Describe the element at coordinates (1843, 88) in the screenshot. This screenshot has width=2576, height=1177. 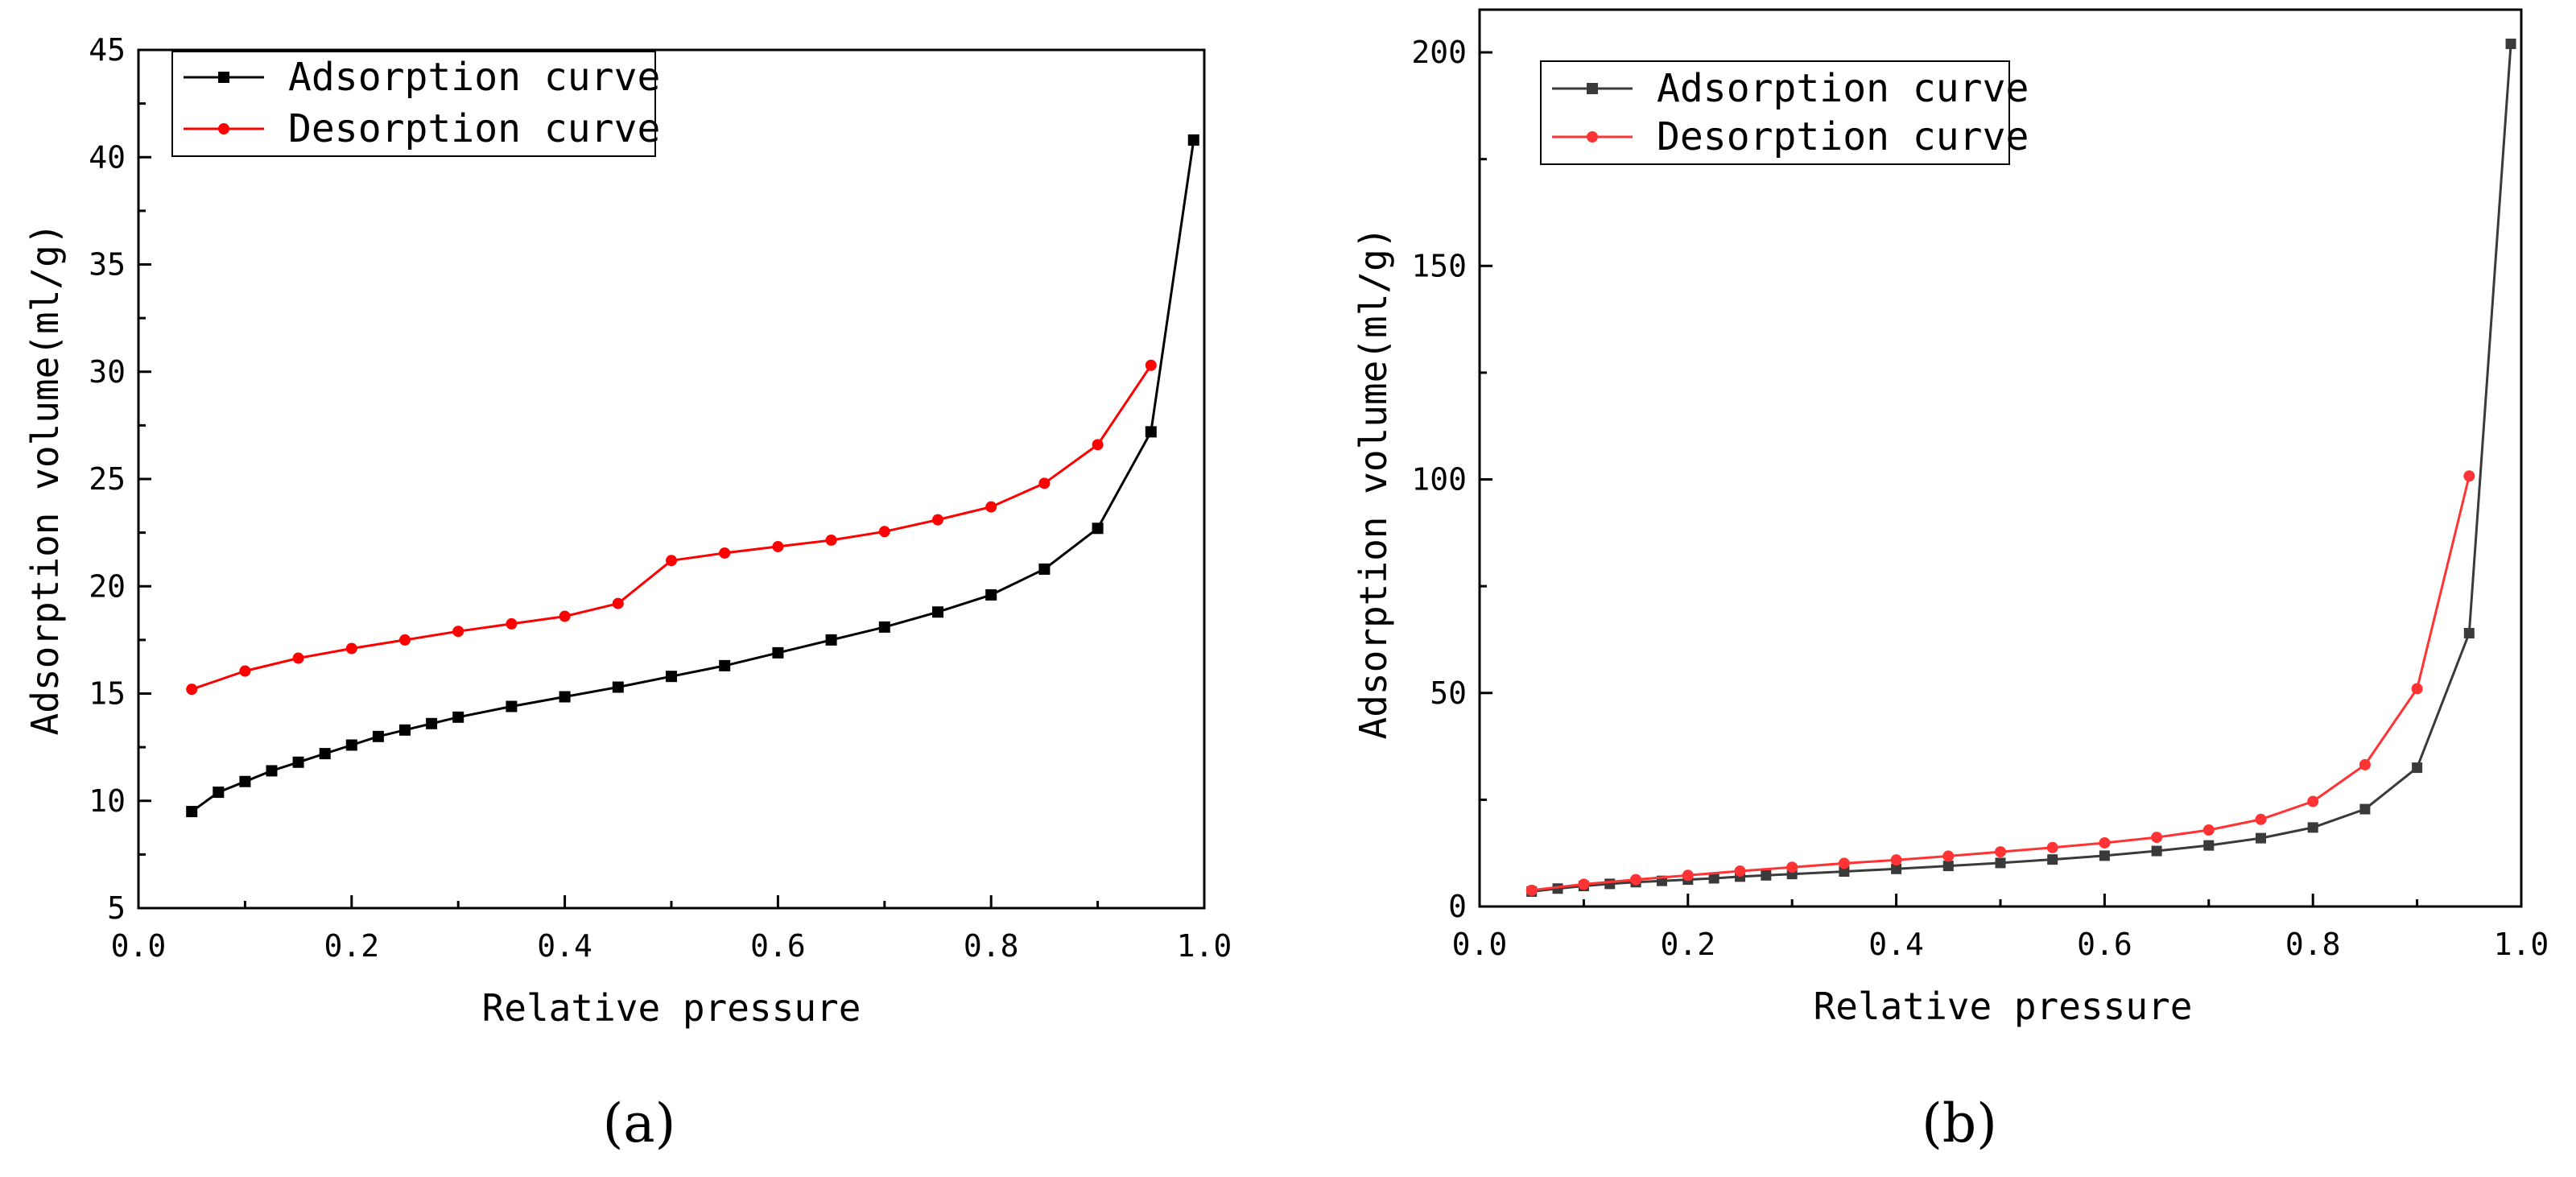
I see `legend-label-adsorption: Adsorption curve` at that location.